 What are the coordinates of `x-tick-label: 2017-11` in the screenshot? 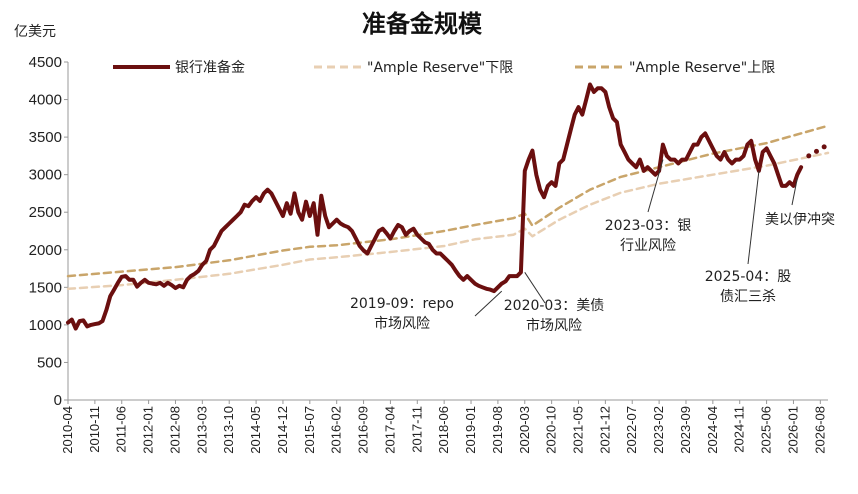 It's located at (416, 429).